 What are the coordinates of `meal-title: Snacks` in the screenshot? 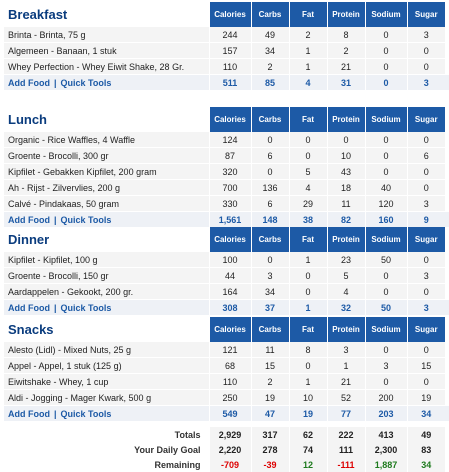 It's located at (31, 329).